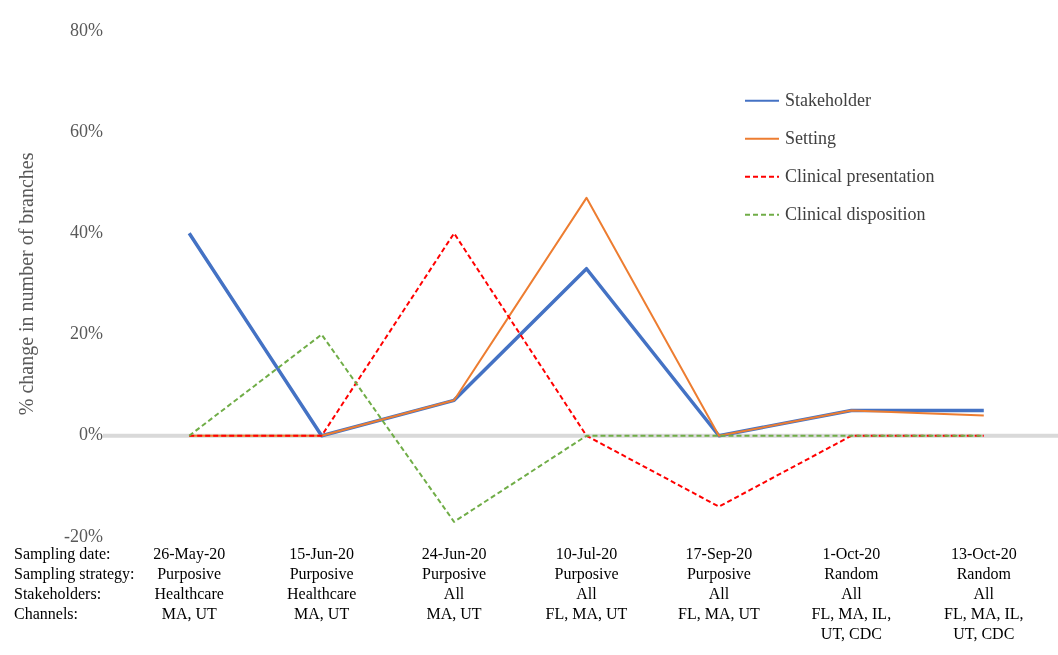  I want to click on y-tick-label: 20%, so click(86, 333).